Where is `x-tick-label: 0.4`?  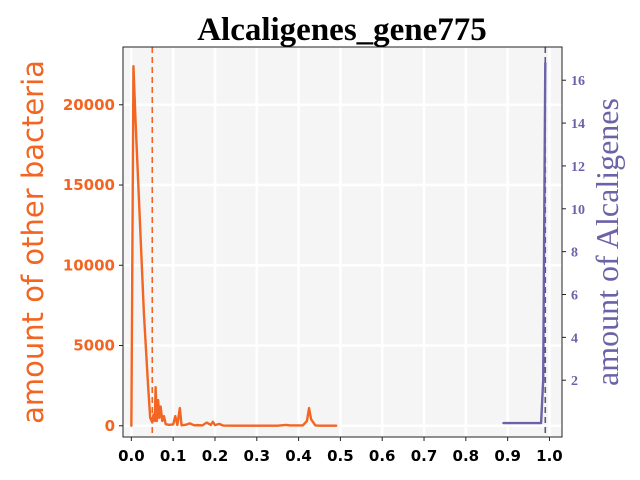 x-tick-label: 0.4 is located at coordinates (298, 456).